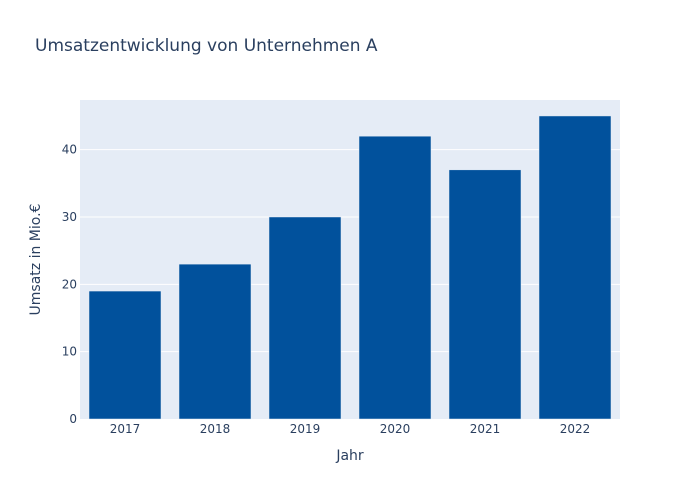  I want to click on chart-title: Umsatzentwicklung von Unternehmen A, so click(206, 46).